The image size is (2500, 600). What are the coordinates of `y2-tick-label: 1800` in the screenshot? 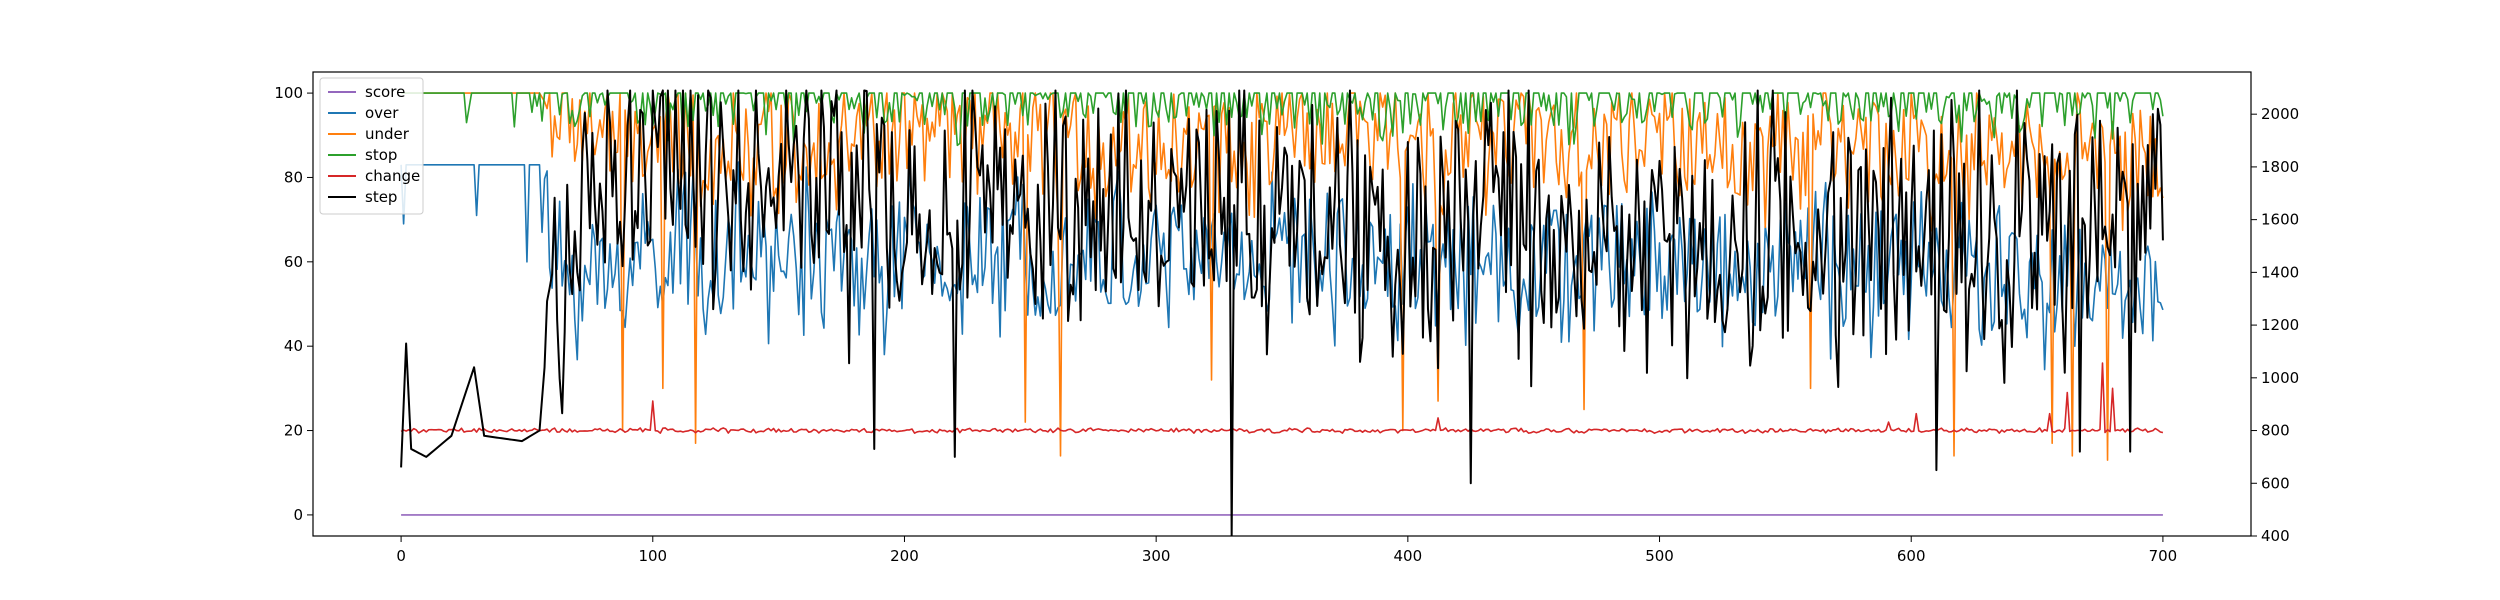 It's located at (2280, 167).